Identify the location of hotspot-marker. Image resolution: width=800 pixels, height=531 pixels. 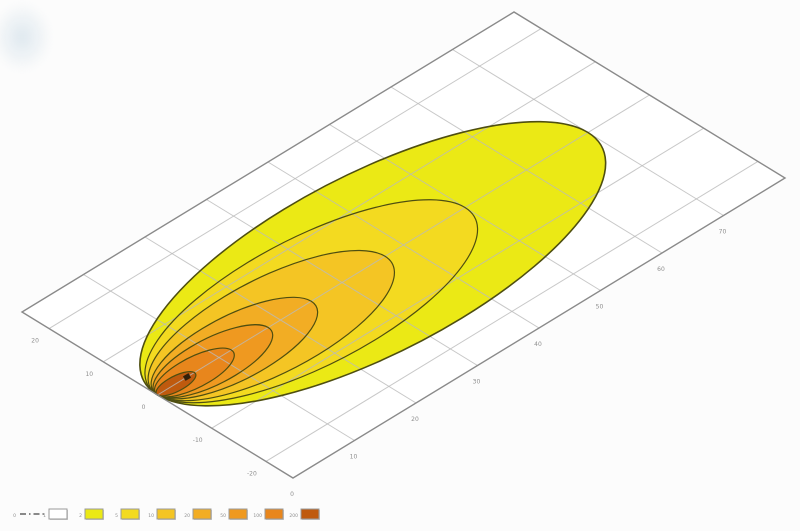
(187, 377).